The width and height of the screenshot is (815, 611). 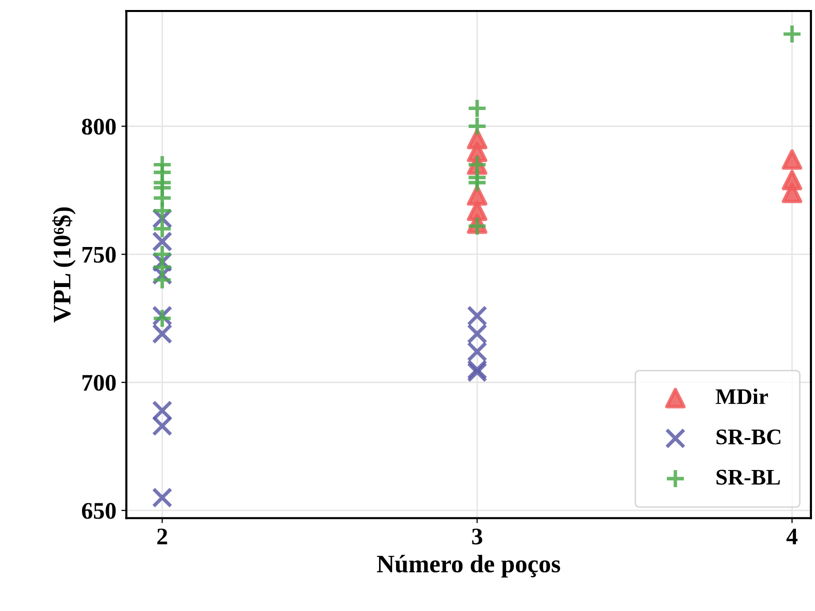 What do you see at coordinates (64, 265) in the screenshot?
I see `y-axis-title: VPL (10⁶$)` at bounding box center [64, 265].